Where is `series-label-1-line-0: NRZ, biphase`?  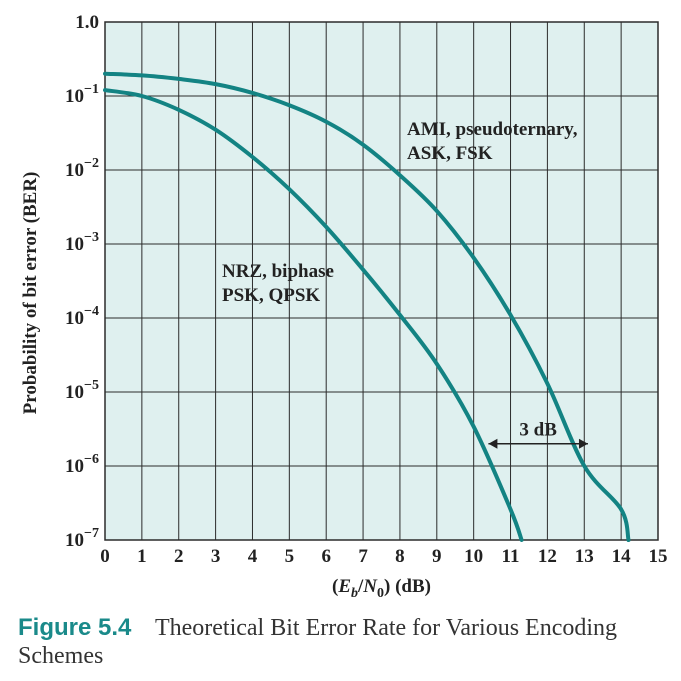 series-label-1-line-0: NRZ, biphase is located at coordinates (278, 271).